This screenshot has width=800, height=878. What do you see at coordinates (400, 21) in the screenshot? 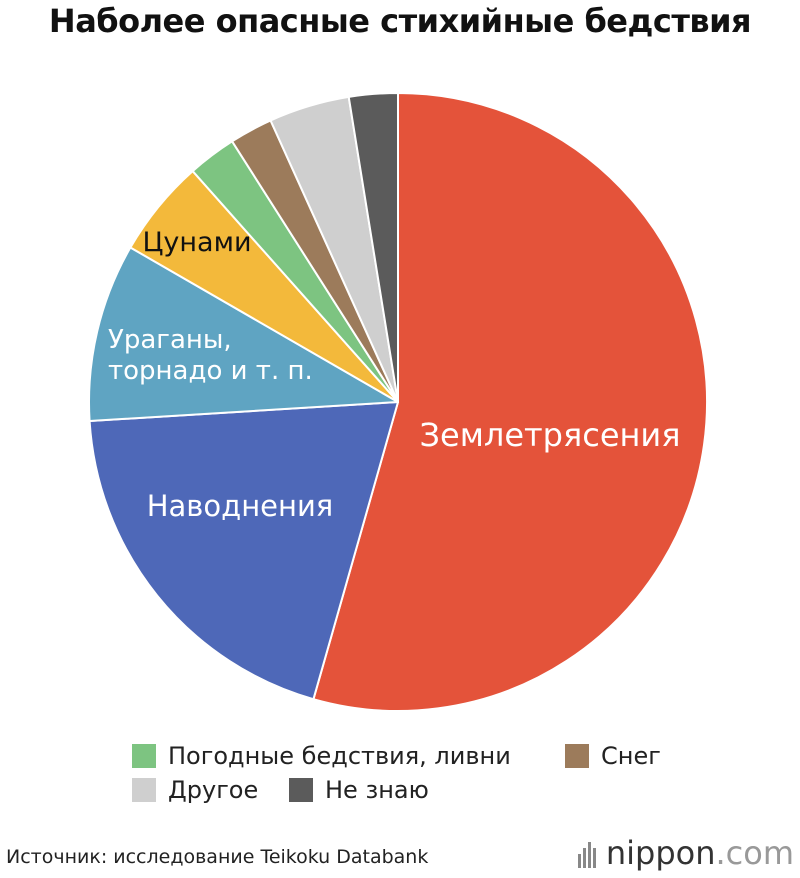
I see `chart-title: Наболее опасные стихийные бедствия` at bounding box center [400, 21].